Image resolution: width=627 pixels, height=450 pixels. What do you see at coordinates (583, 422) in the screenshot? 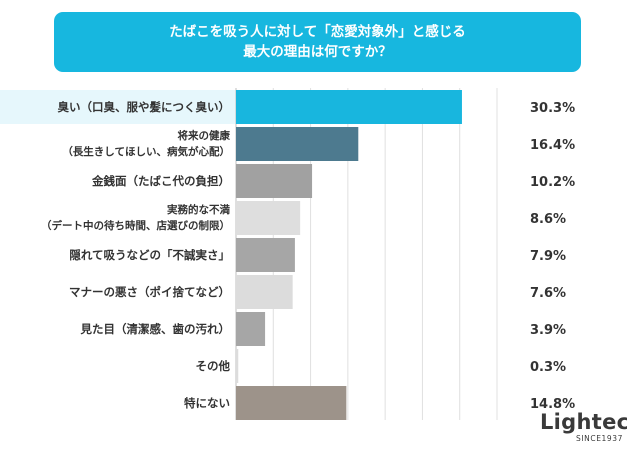
I see `logo-name: Lightec` at bounding box center [583, 422].